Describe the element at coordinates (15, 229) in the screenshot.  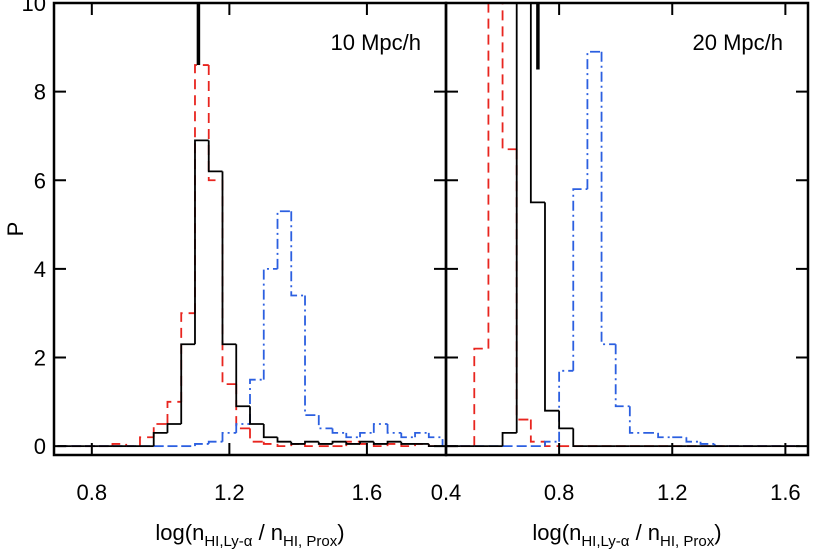
I see `y-axis-label: P` at that location.